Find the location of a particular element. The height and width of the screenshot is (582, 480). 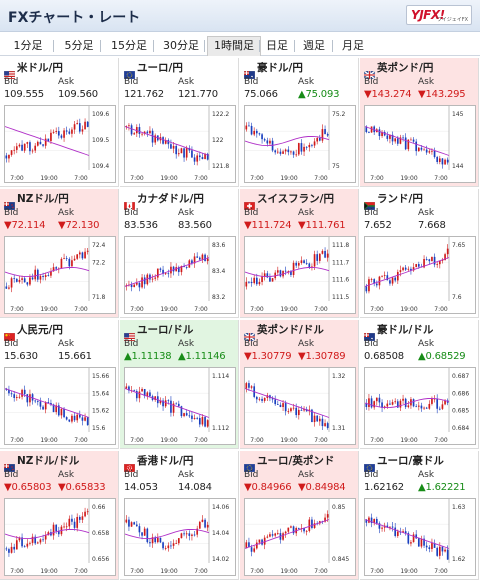

tab-1: 1分足 is located at coordinates (28, 45).